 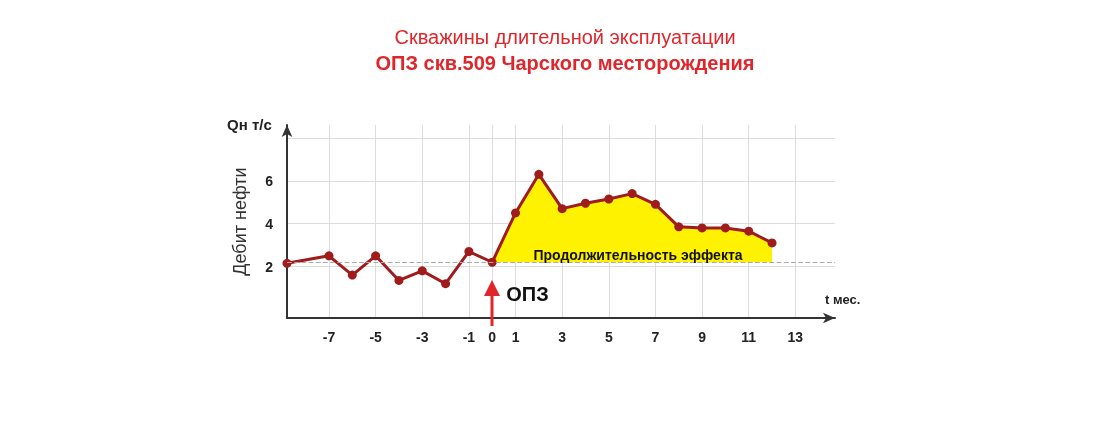 What do you see at coordinates (608, 337) in the screenshot?
I see `x-tick-label: 5` at bounding box center [608, 337].